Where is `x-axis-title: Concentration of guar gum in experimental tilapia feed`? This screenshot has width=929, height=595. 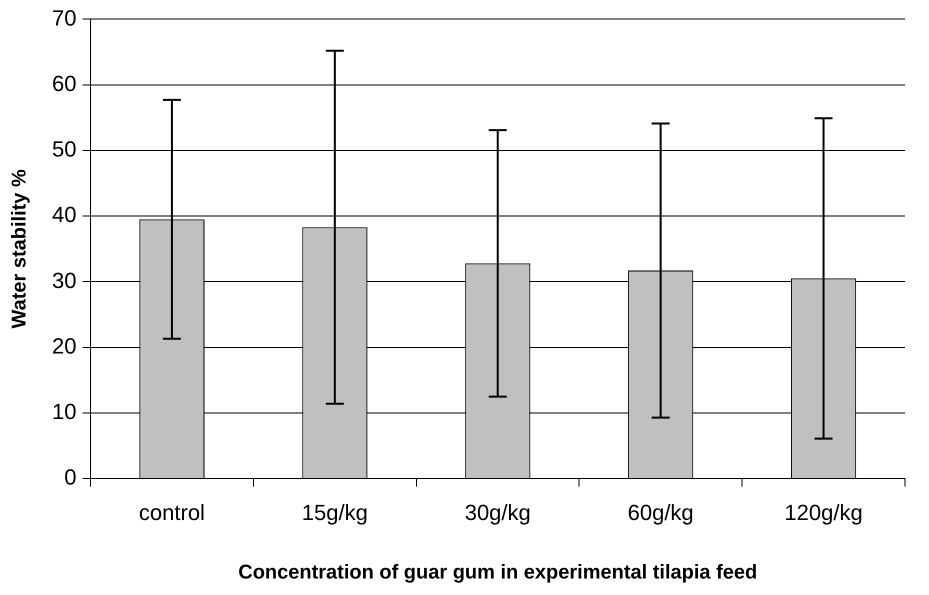 x-axis-title: Concentration of guar gum in experimental tilapia feed is located at coordinates (498, 573).